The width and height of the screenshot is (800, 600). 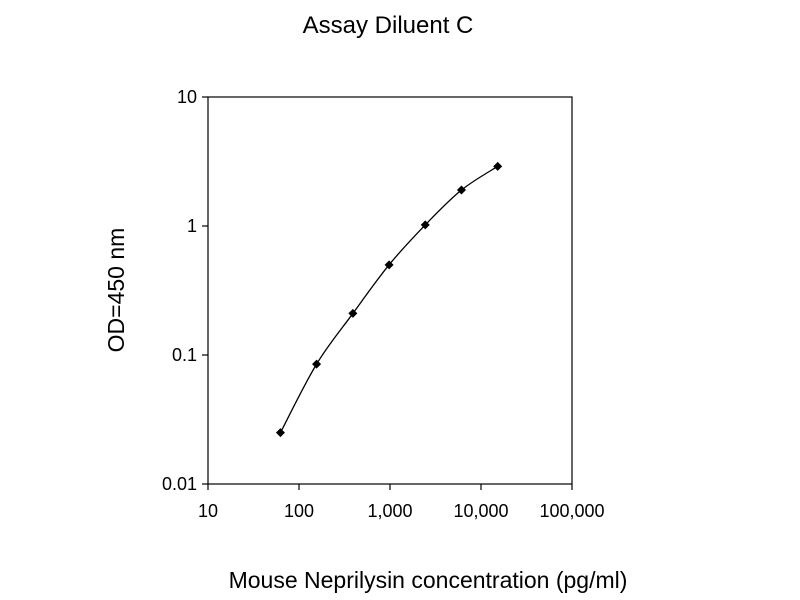 I want to click on x-tick-label: 10, so click(x=208, y=511).